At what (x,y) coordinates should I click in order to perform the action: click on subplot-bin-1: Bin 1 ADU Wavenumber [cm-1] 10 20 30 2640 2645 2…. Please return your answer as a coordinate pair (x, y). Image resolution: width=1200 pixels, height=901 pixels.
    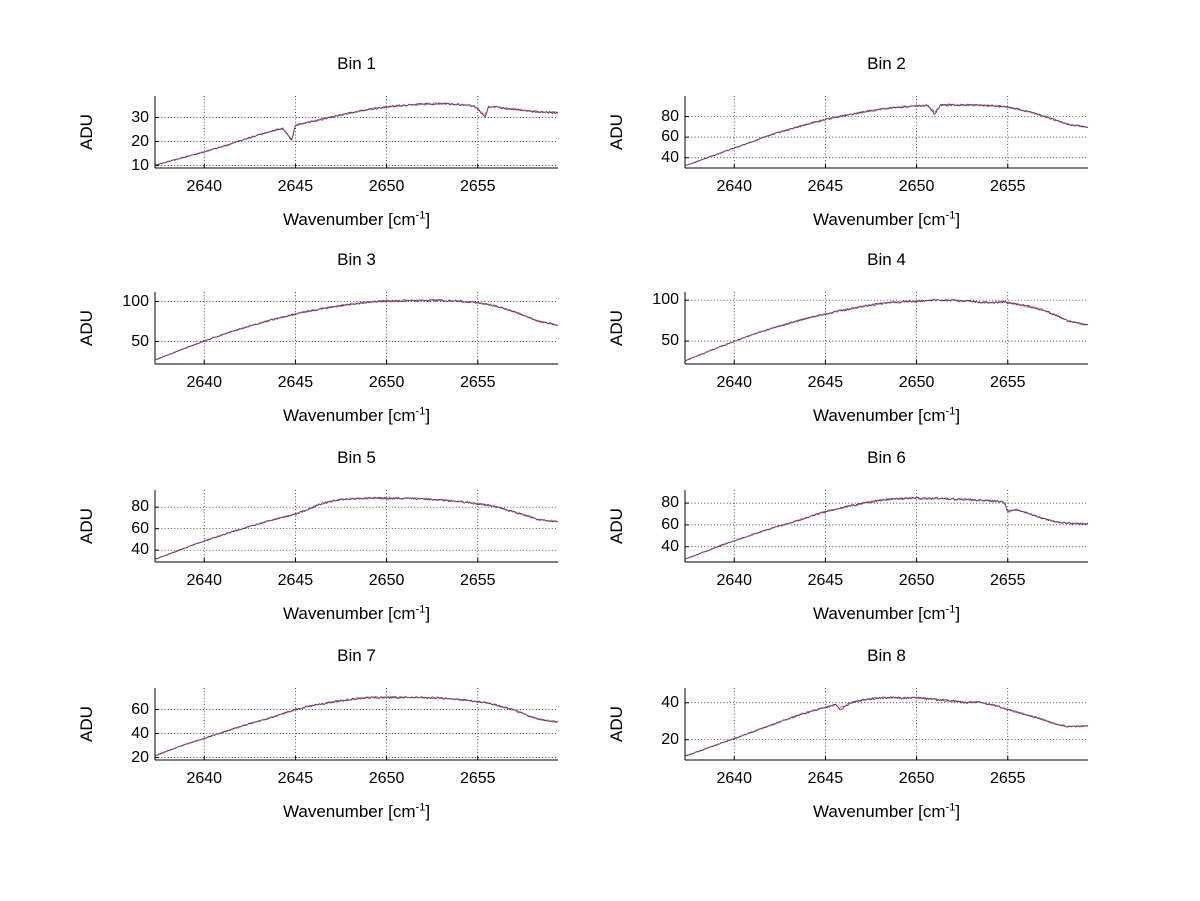
    Looking at the image, I should click on (348, 158).